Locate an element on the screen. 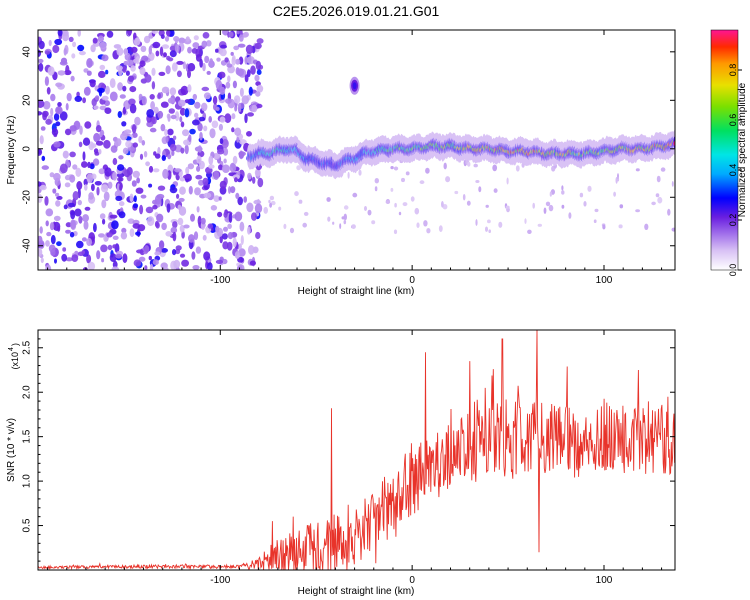 This screenshot has height=600, width=750. y-tick-label: 1.5 is located at coordinates (27, 436).